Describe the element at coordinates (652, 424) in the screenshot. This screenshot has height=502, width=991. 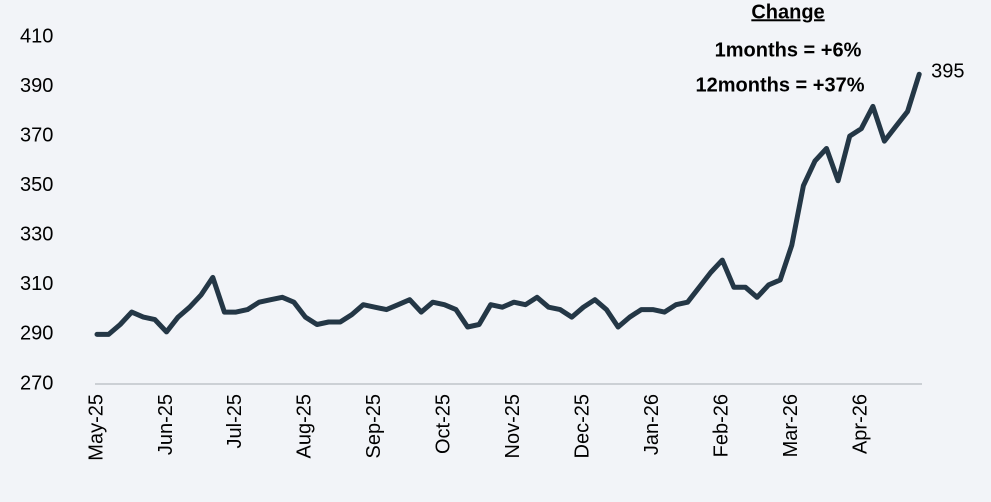
I see `x-tick-label: Jan-26` at that location.